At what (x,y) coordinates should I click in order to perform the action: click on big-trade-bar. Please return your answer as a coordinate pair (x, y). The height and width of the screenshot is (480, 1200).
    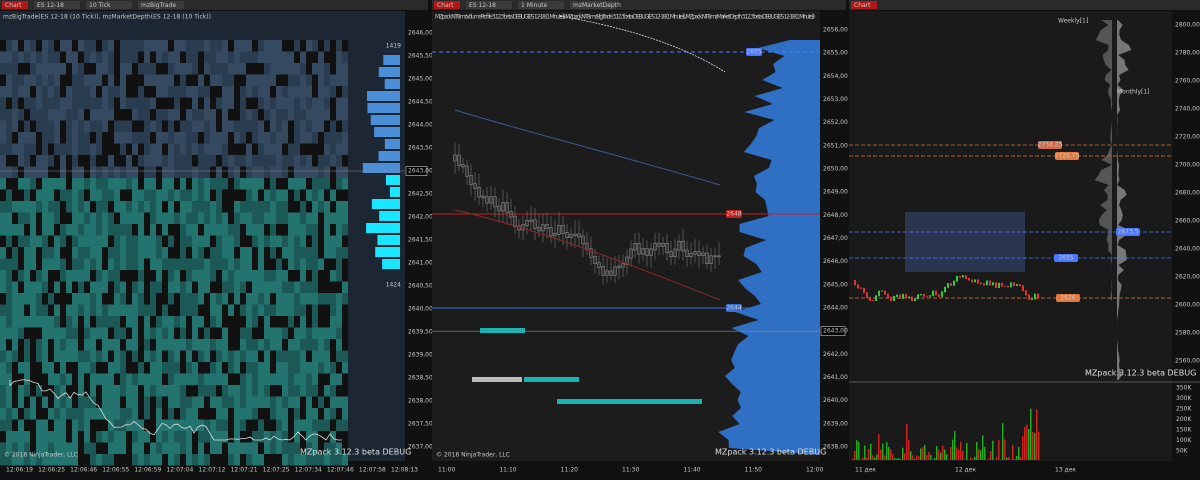
    Looking at the image, I should click on (502, 330).